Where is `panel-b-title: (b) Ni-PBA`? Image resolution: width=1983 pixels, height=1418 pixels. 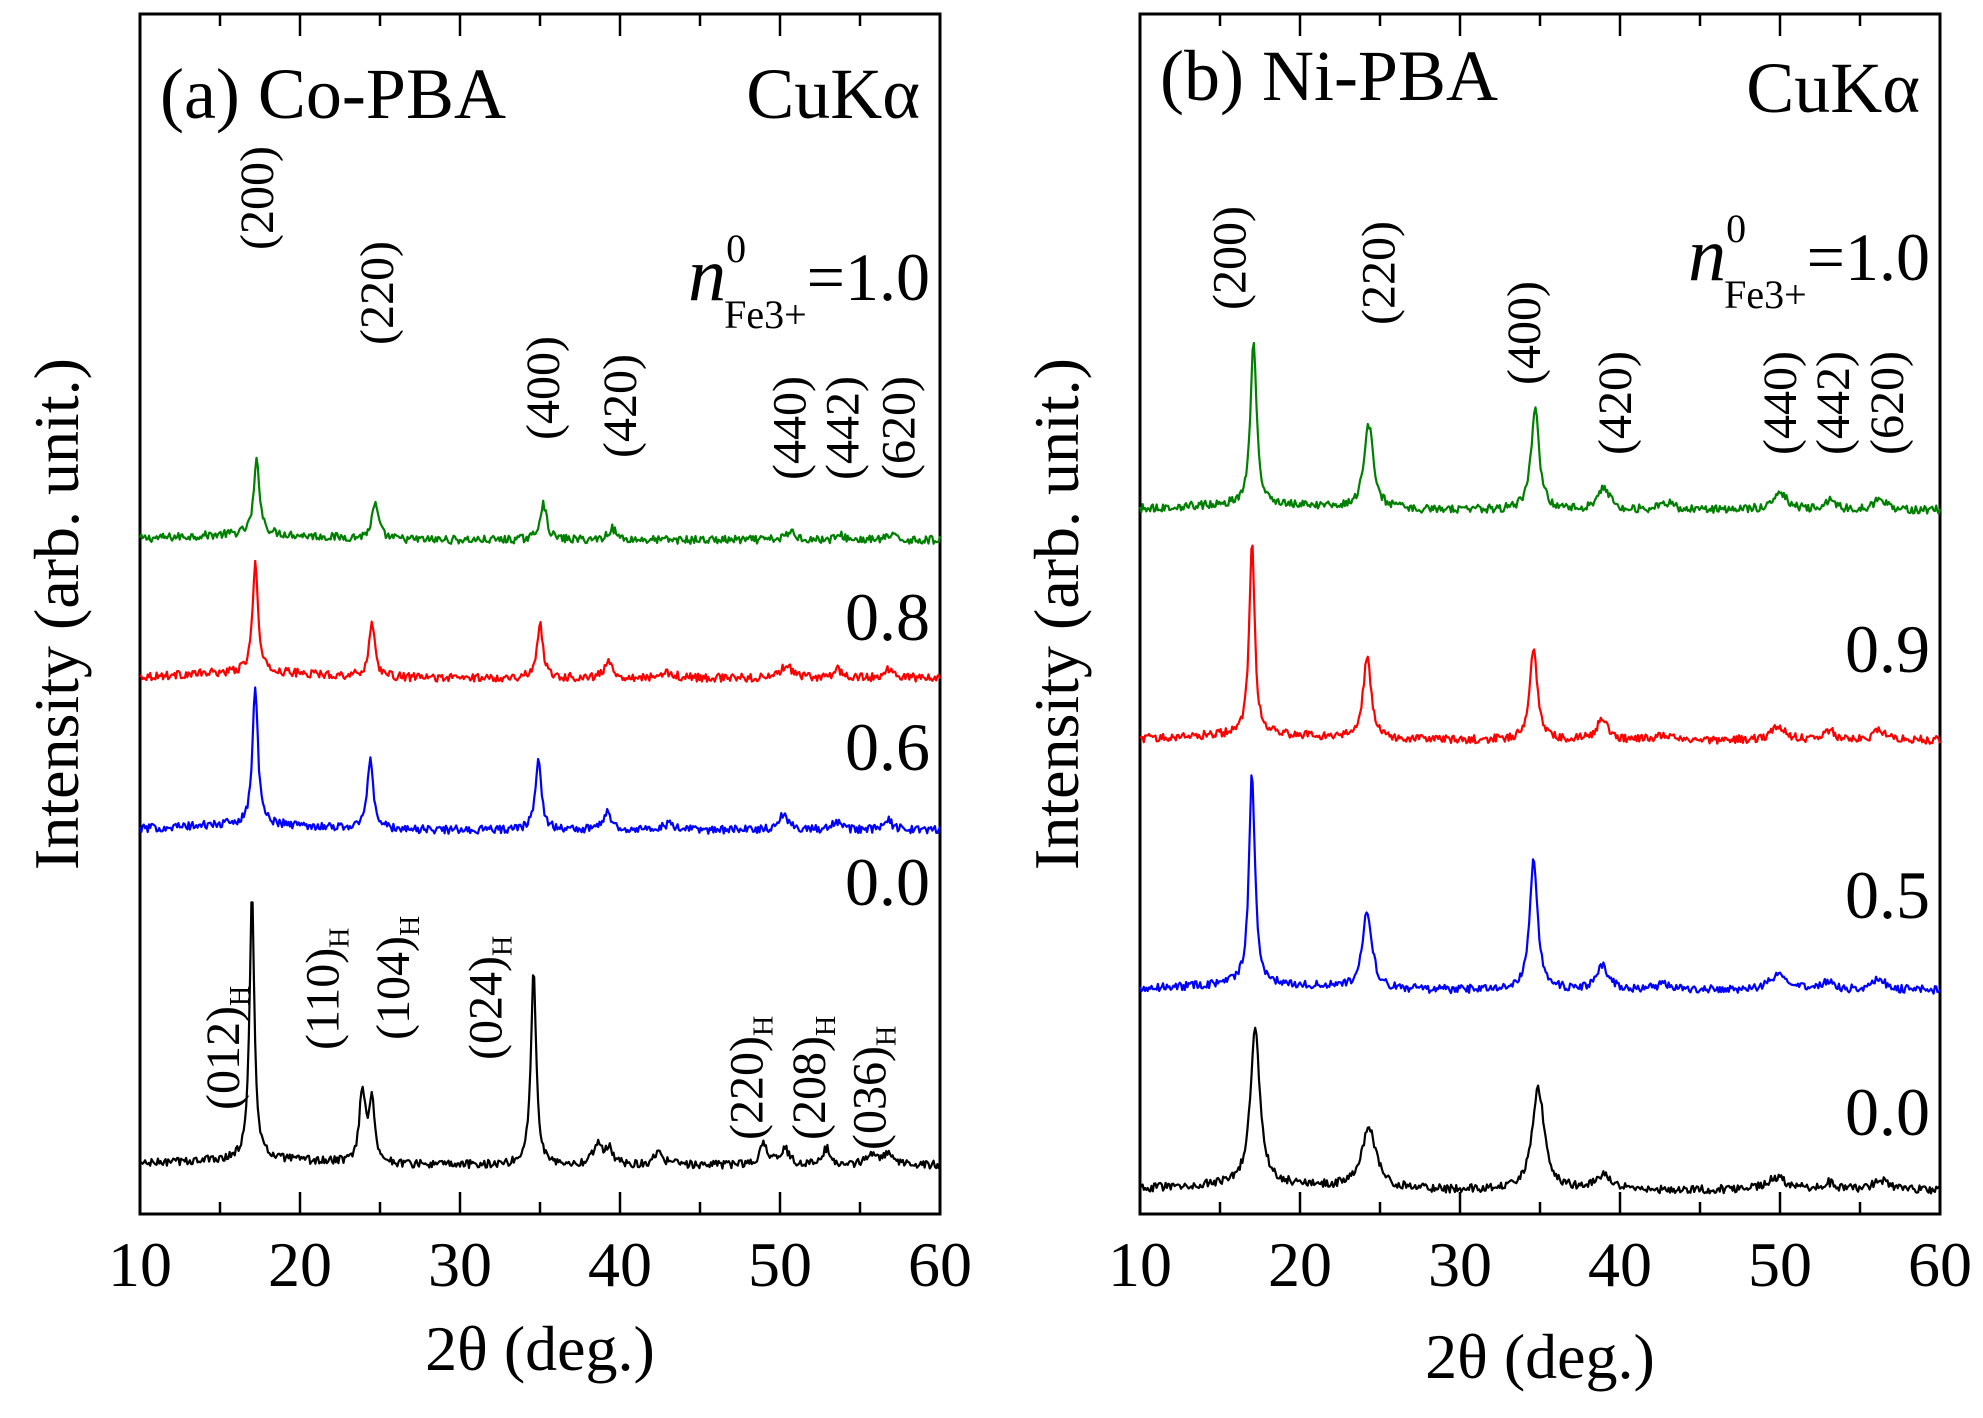 panel-b-title: (b) Ni-PBA is located at coordinates (1329, 76).